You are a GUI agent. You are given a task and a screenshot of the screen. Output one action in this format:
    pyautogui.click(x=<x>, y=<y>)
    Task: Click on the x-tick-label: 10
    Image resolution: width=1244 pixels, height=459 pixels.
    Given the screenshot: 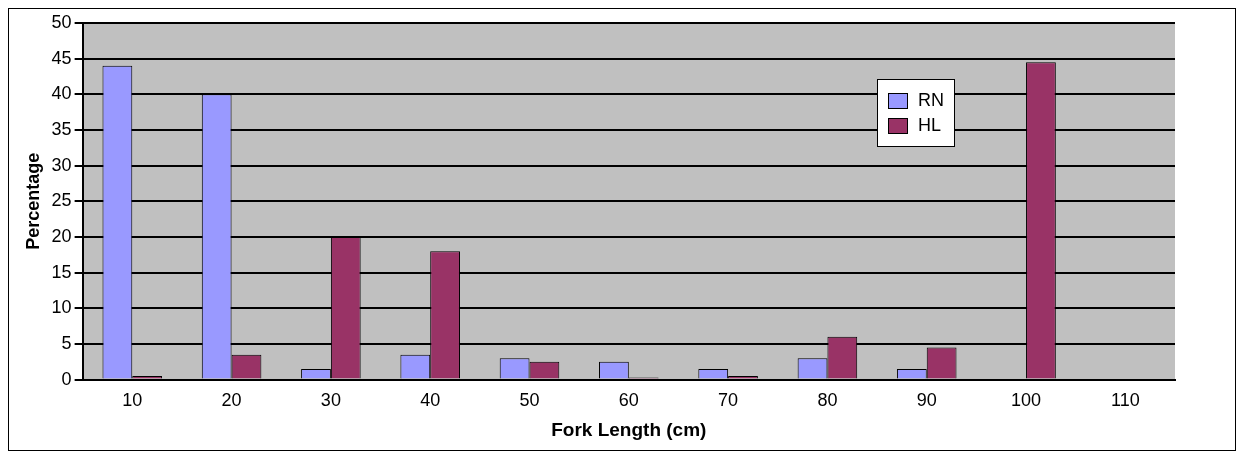 What is the action you would take?
    pyautogui.click(x=132, y=400)
    